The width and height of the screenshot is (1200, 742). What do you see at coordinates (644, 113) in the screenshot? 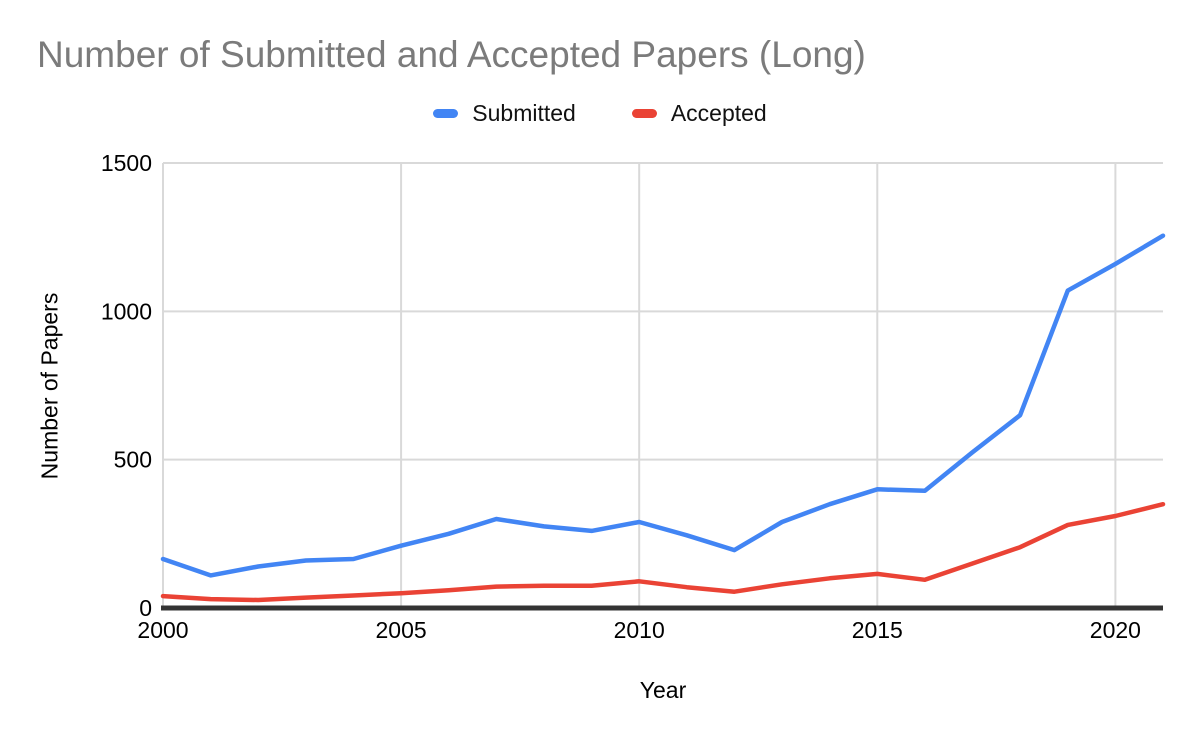
I see `legend-swatch-accepted-icon` at bounding box center [644, 113].